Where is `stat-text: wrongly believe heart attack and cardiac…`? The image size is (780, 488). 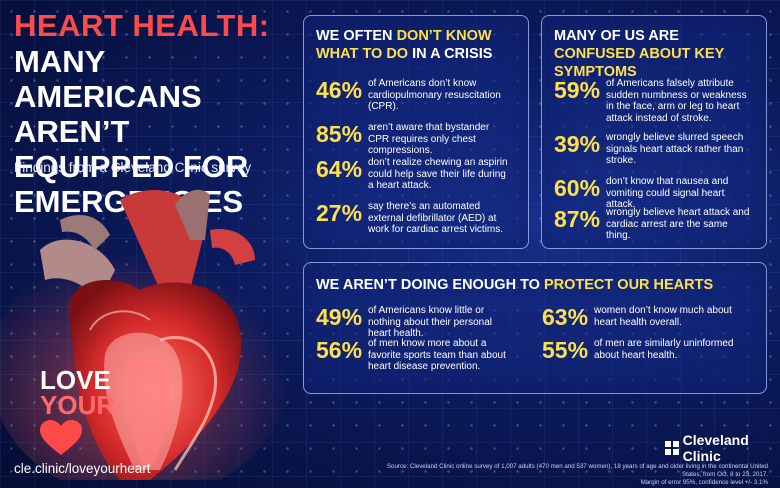 stat-text: wrongly believe heart attack and cardiac… is located at coordinates (678, 224).